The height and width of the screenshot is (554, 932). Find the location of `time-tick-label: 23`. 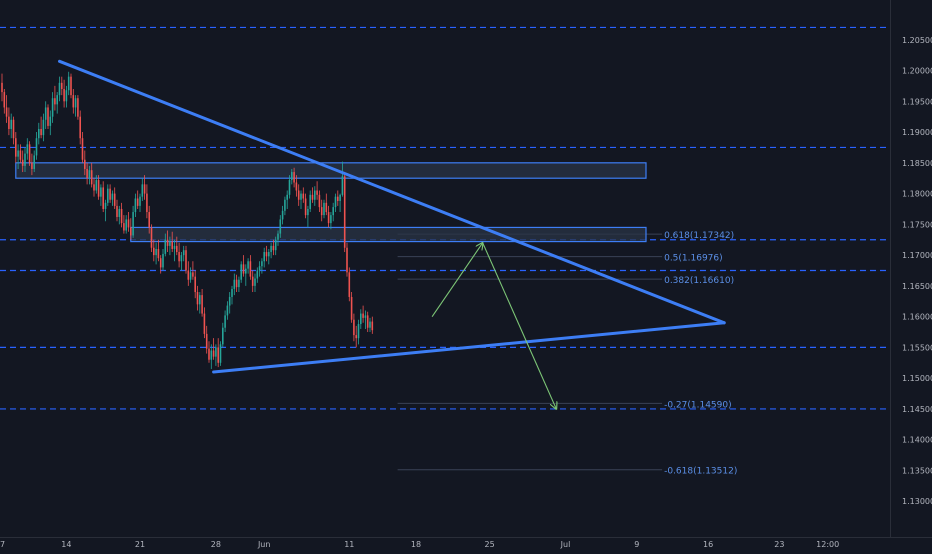

time-tick-label: 23 is located at coordinates (779, 544).